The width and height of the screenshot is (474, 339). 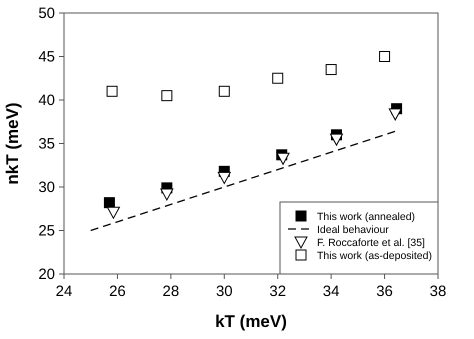 I want to click on legend-label: F. Roccaforte et al. [35], so click(x=371, y=243).